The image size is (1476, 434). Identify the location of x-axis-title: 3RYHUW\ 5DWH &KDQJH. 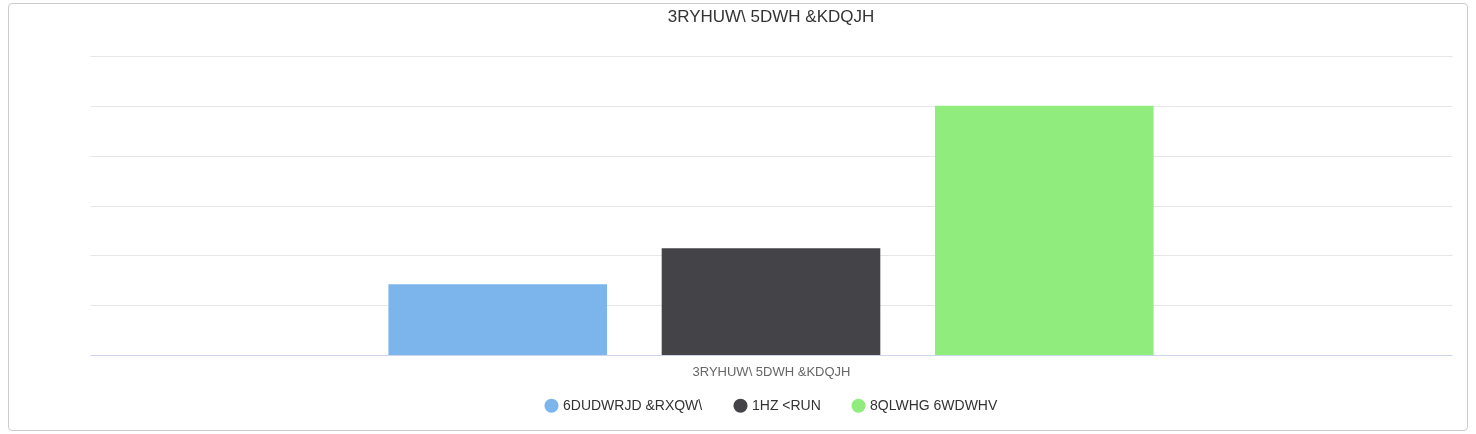
(771, 371).